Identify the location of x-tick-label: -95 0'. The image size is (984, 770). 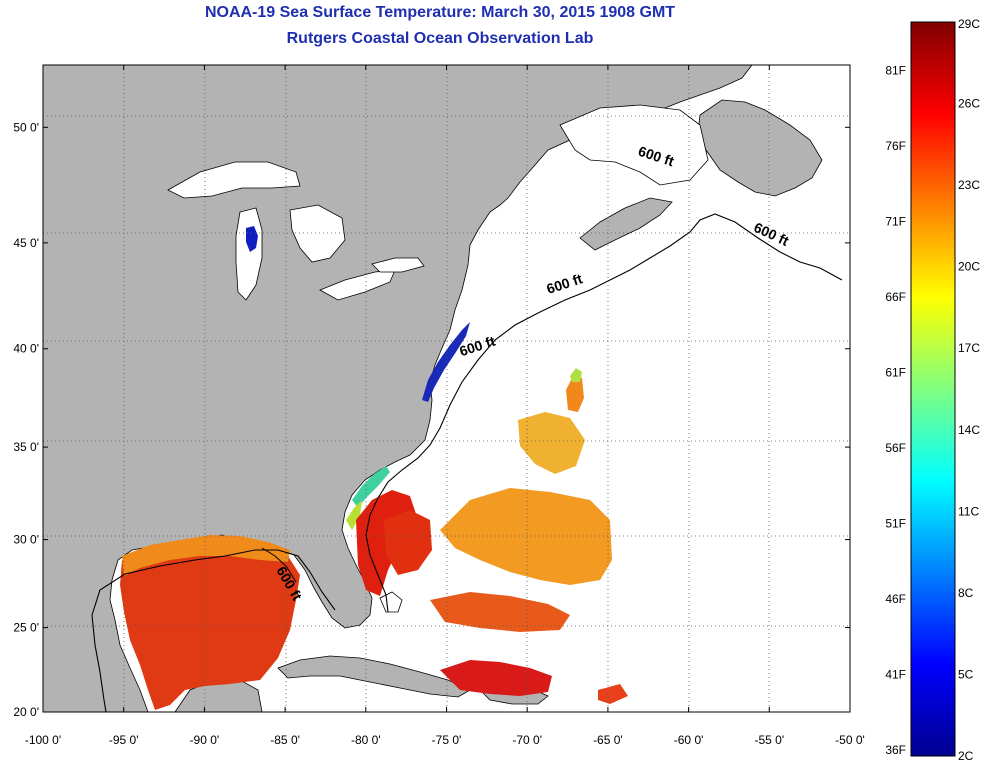
(124, 740).